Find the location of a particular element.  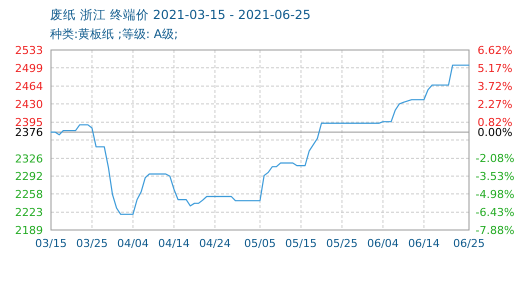

x-tick-label: 06/25 is located at coordinates (469, 243).